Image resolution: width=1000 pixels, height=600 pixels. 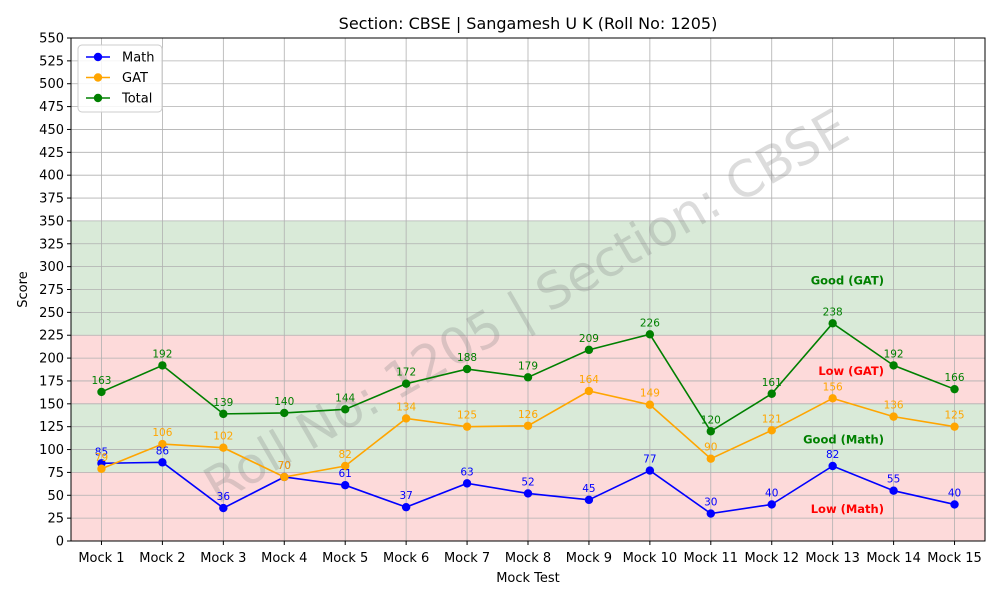 I want to click on data-label-gat: 134, so click(x=406, y=407).